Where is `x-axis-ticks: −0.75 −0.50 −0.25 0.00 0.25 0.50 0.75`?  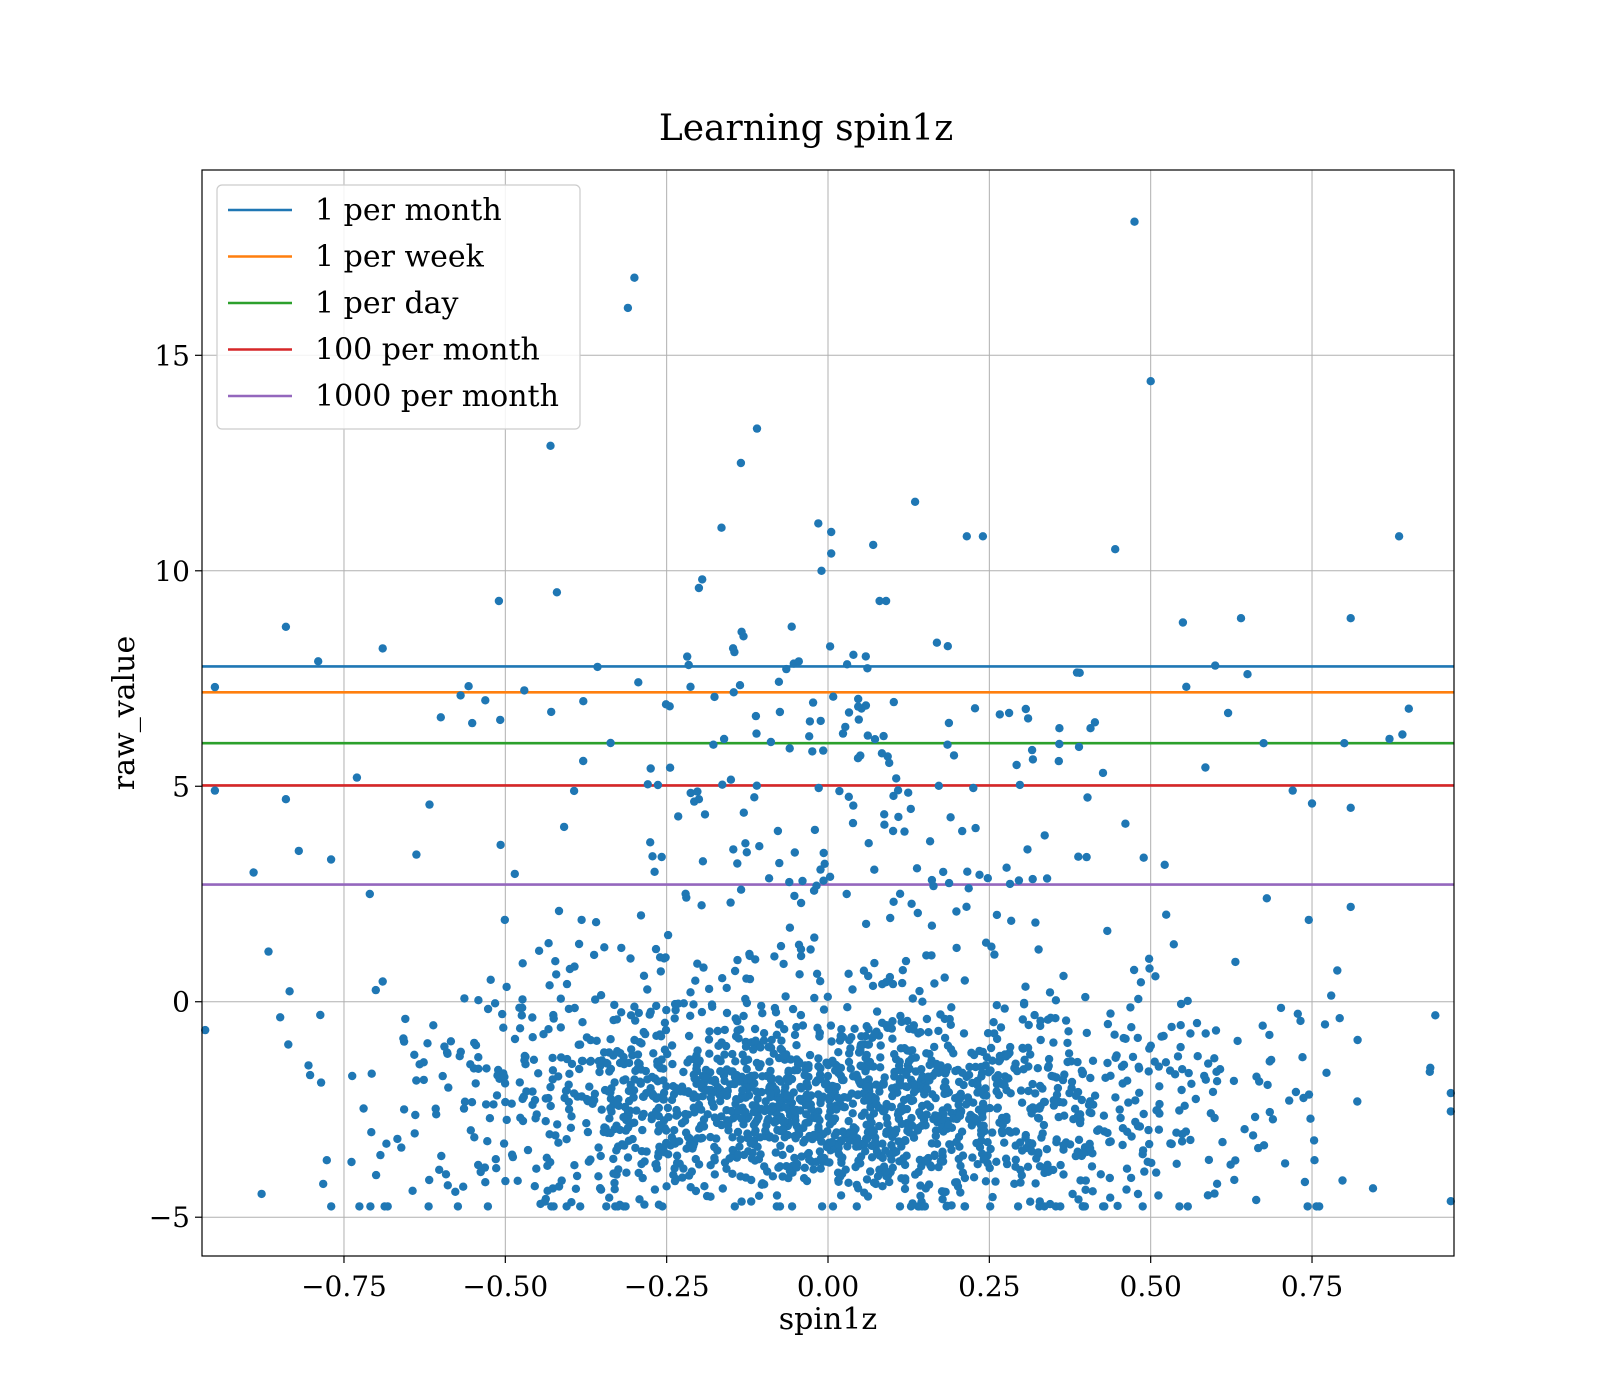 x-axis-ticks: −0.75 −0.50 −0.25 0.00 0.25 0.50 0.75 is located at coordinates (822, 1279).